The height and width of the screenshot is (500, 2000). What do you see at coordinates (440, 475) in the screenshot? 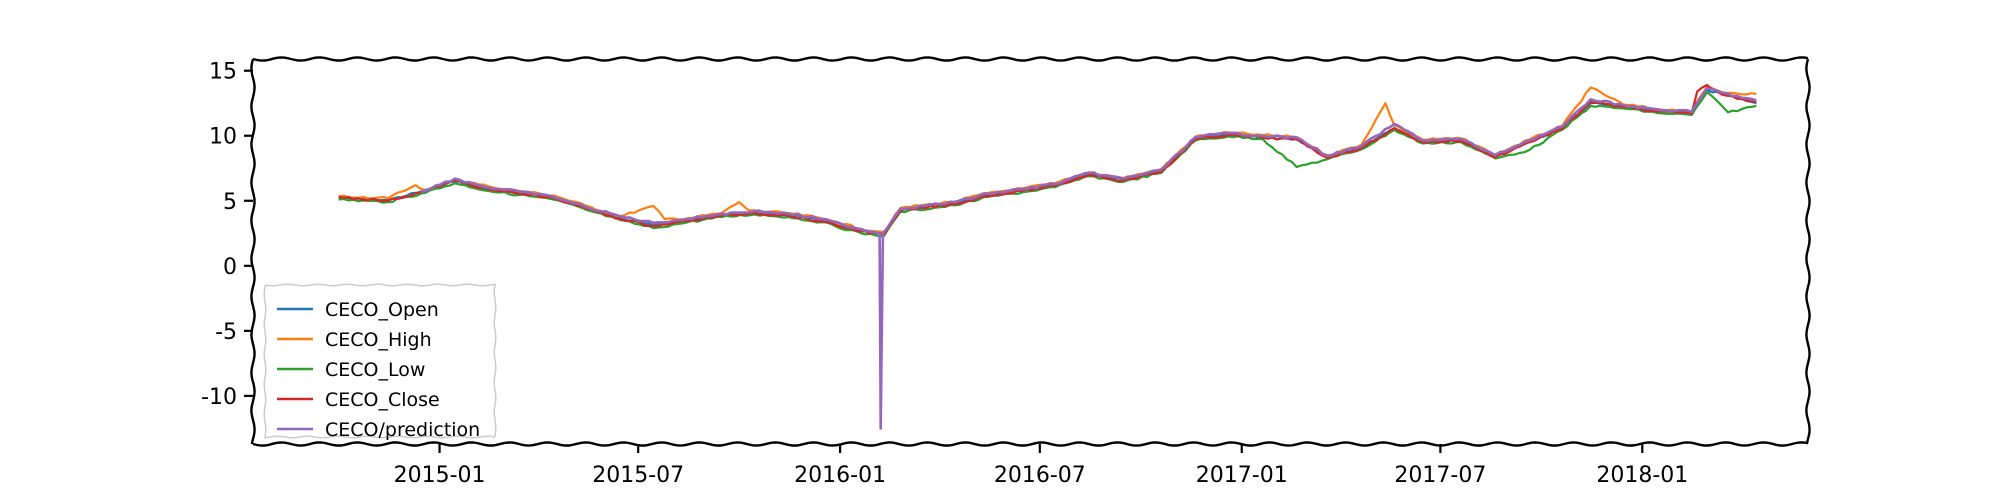
I see `x-tick-label: 2015-01` at bounding box center [440, 475].